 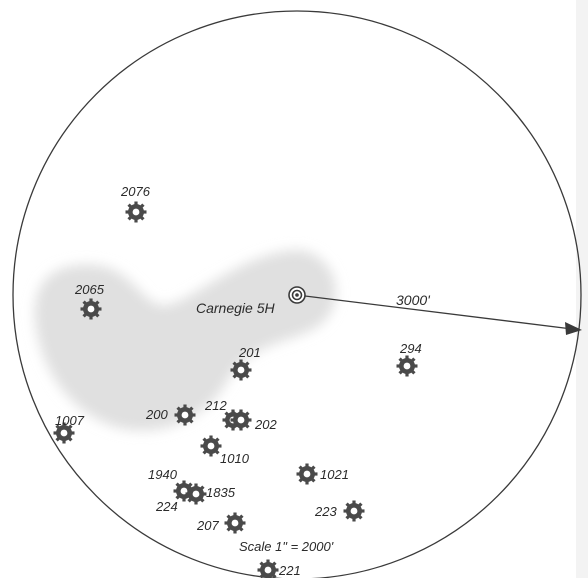 I want to click on well-label: 200, so click(x=156, y=414).